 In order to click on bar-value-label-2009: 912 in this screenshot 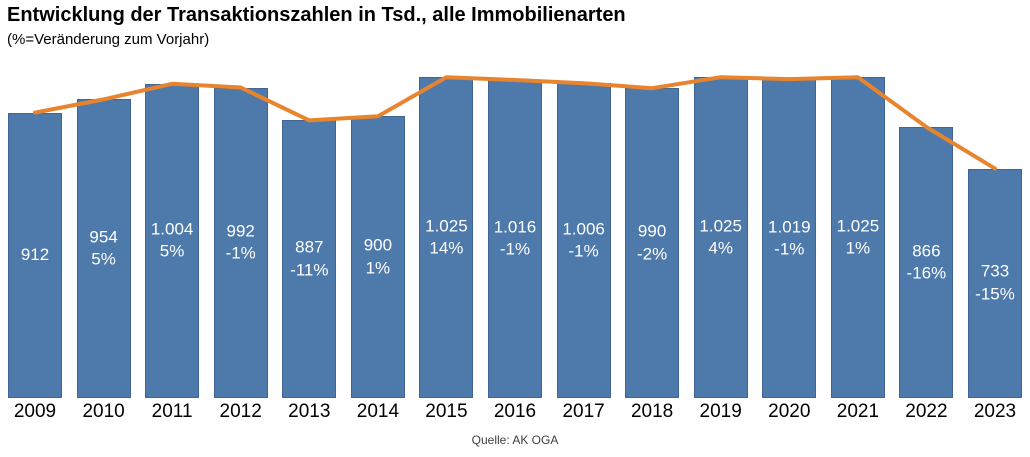, I will do `click(35, 255)`.